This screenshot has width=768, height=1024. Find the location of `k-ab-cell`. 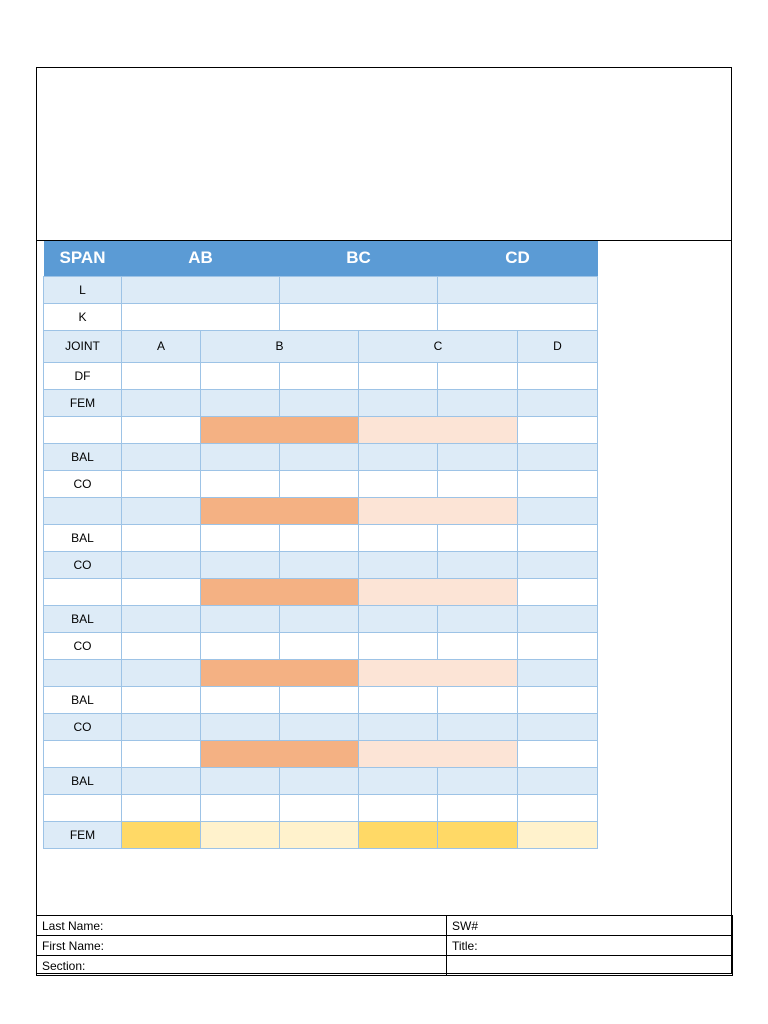

k-ab-cell is located at coordinates (200, 316).